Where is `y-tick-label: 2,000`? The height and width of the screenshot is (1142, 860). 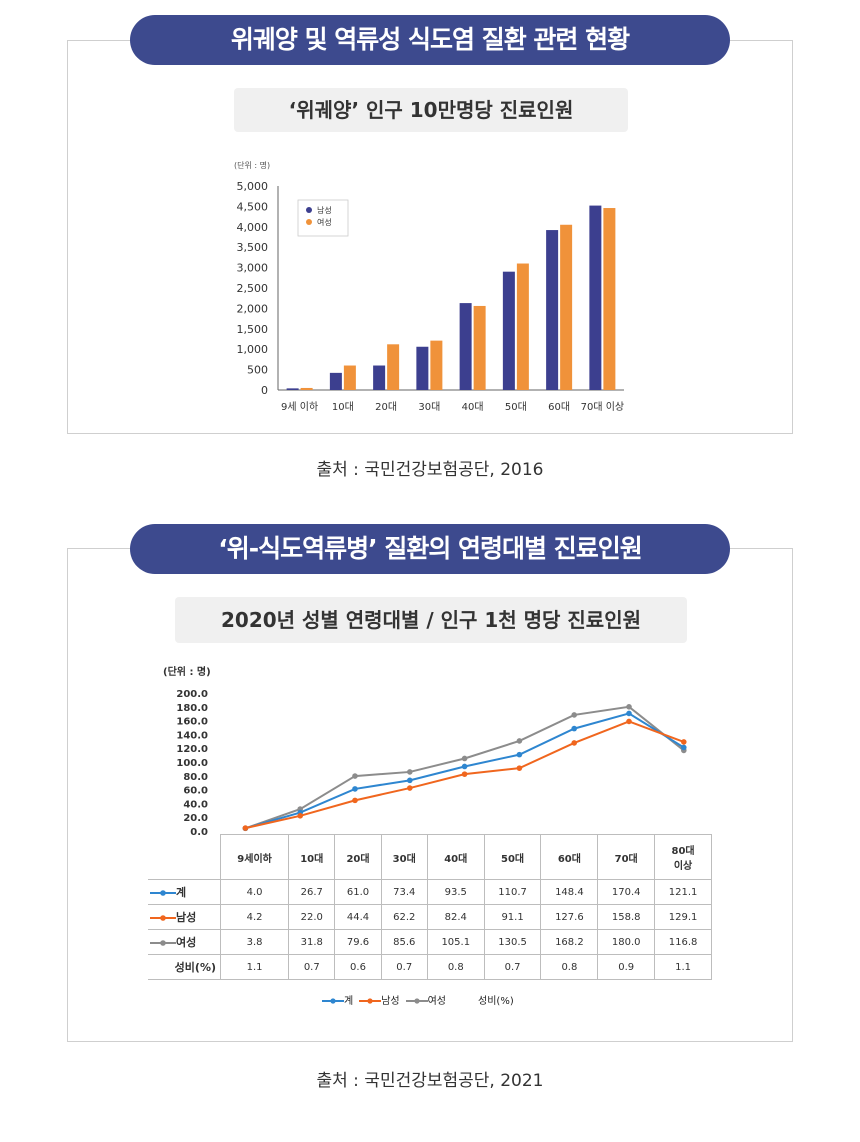
y-tick-label: 2,000 is located at coordinates (253, 308).